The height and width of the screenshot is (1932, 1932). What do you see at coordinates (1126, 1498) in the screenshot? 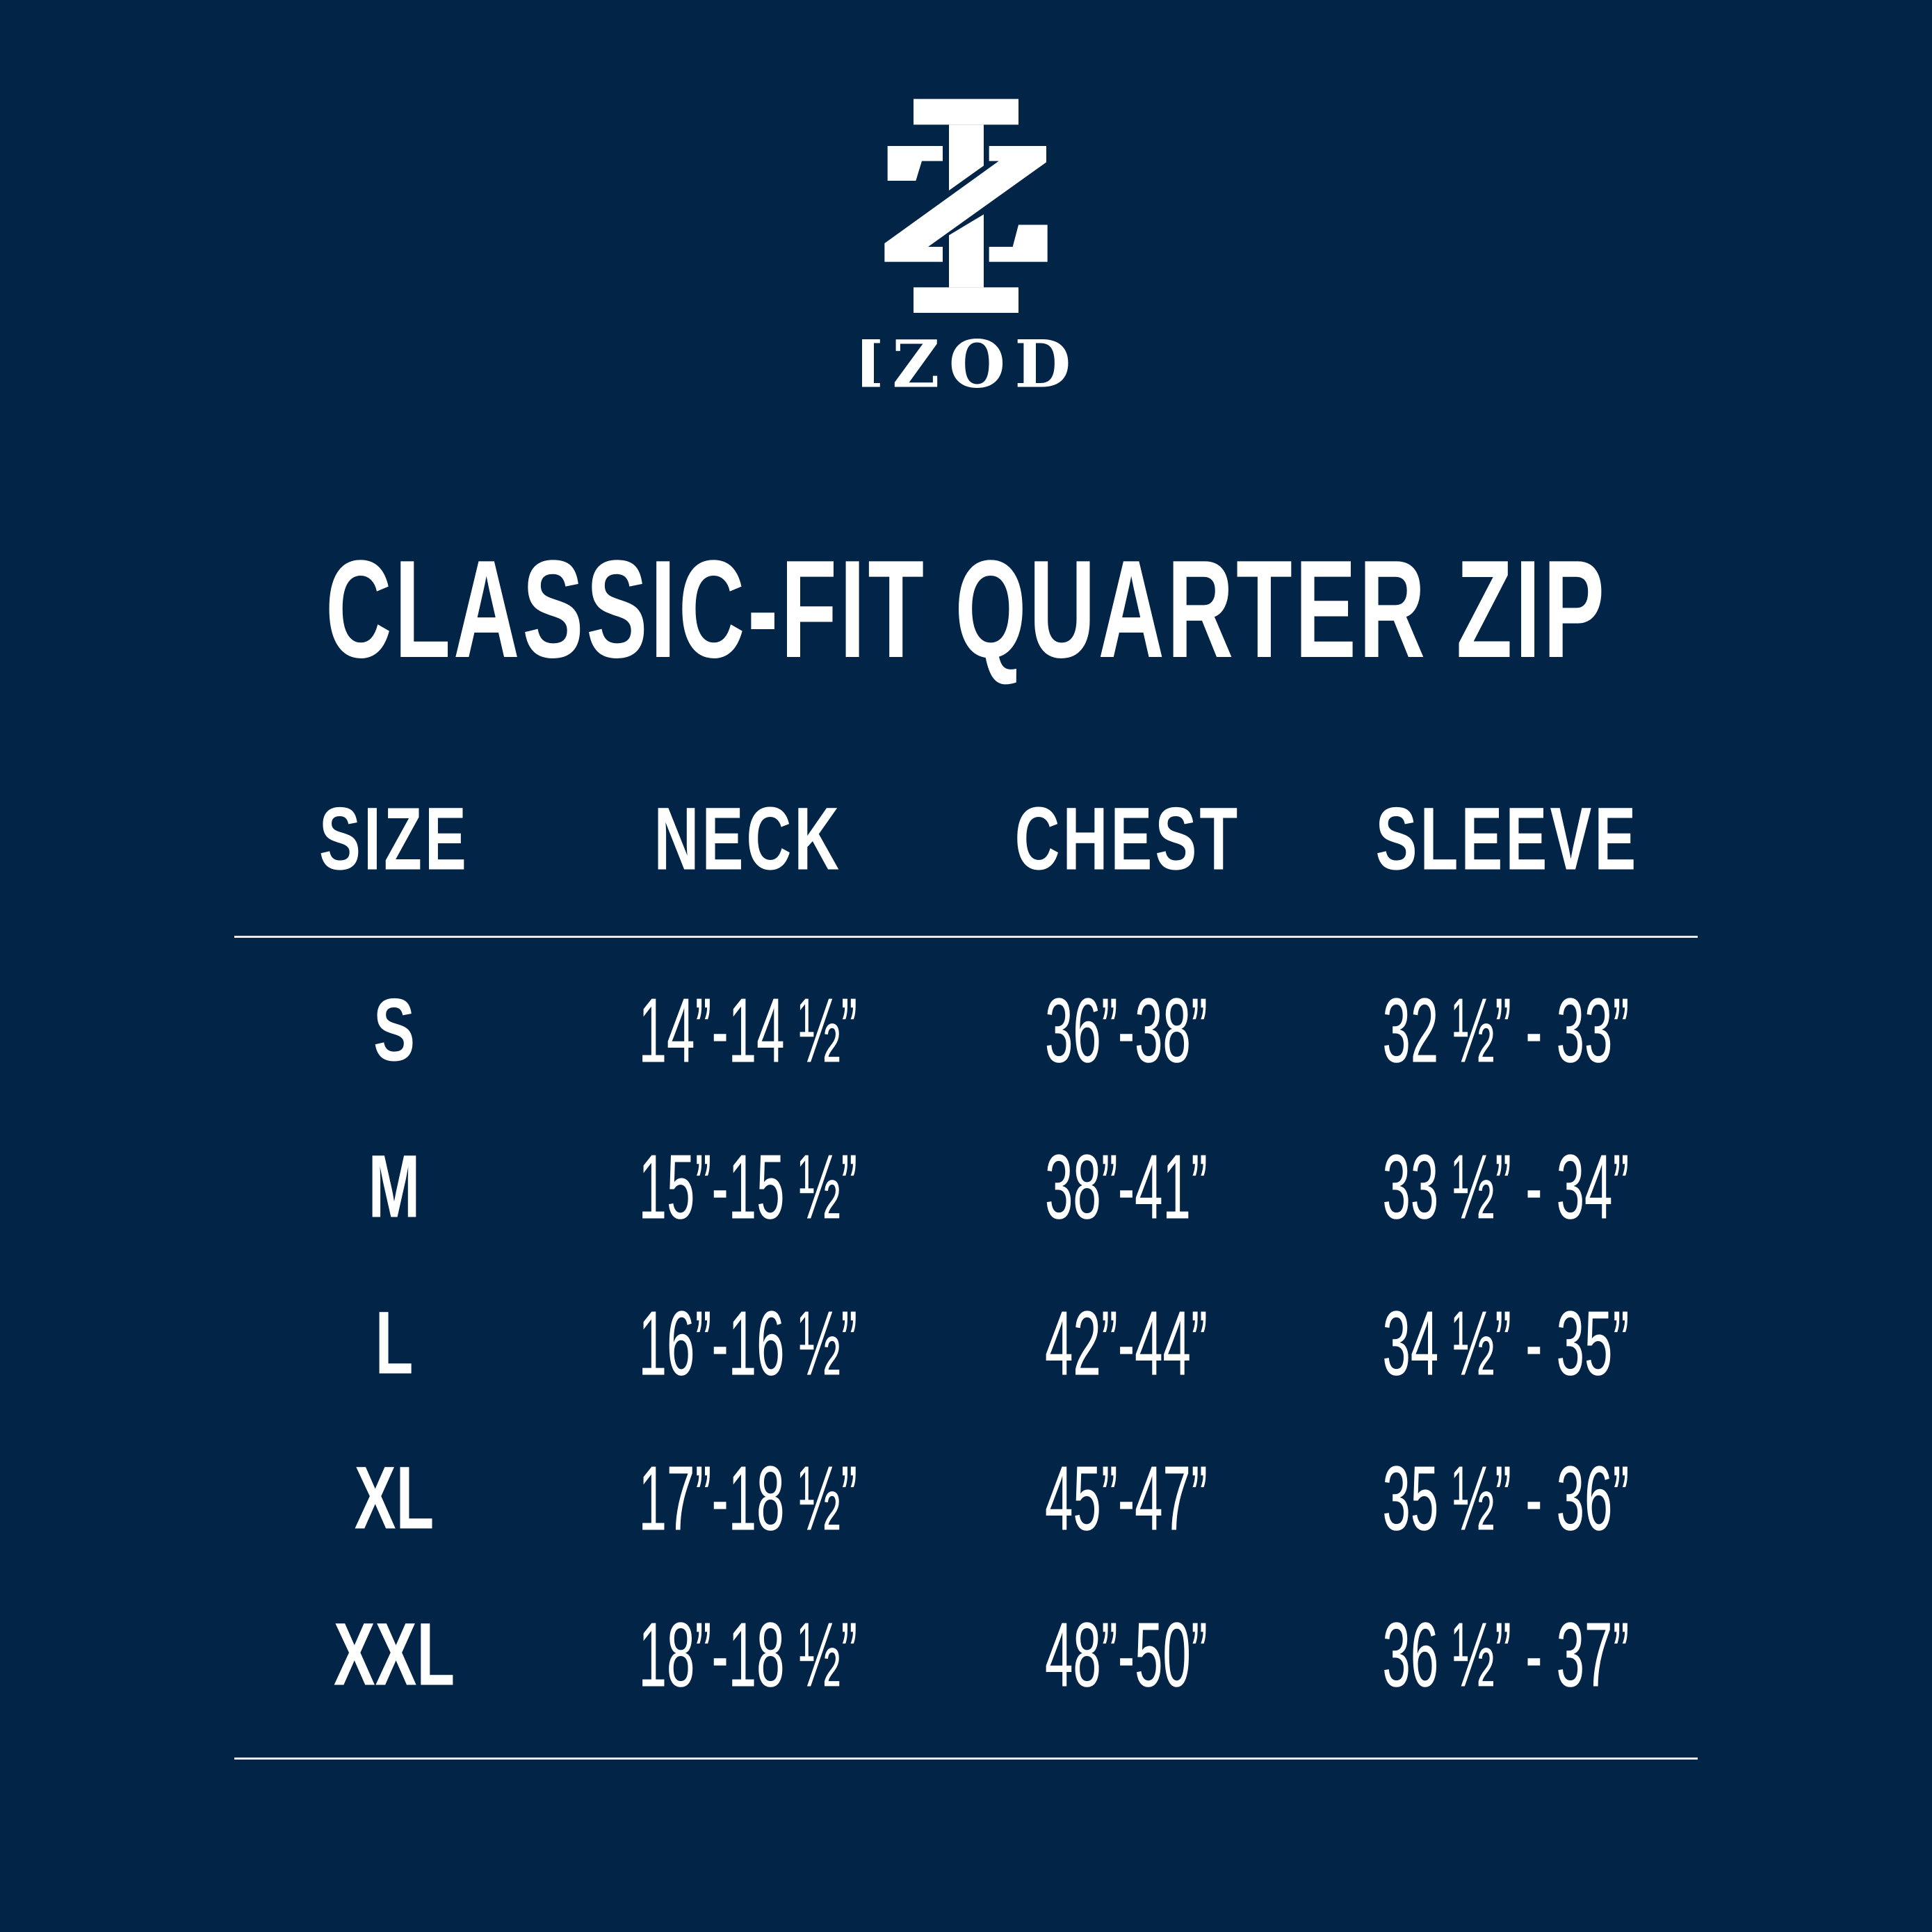
I see `cell-chest: 45”-47”` at bounding box center [1126, 1498].